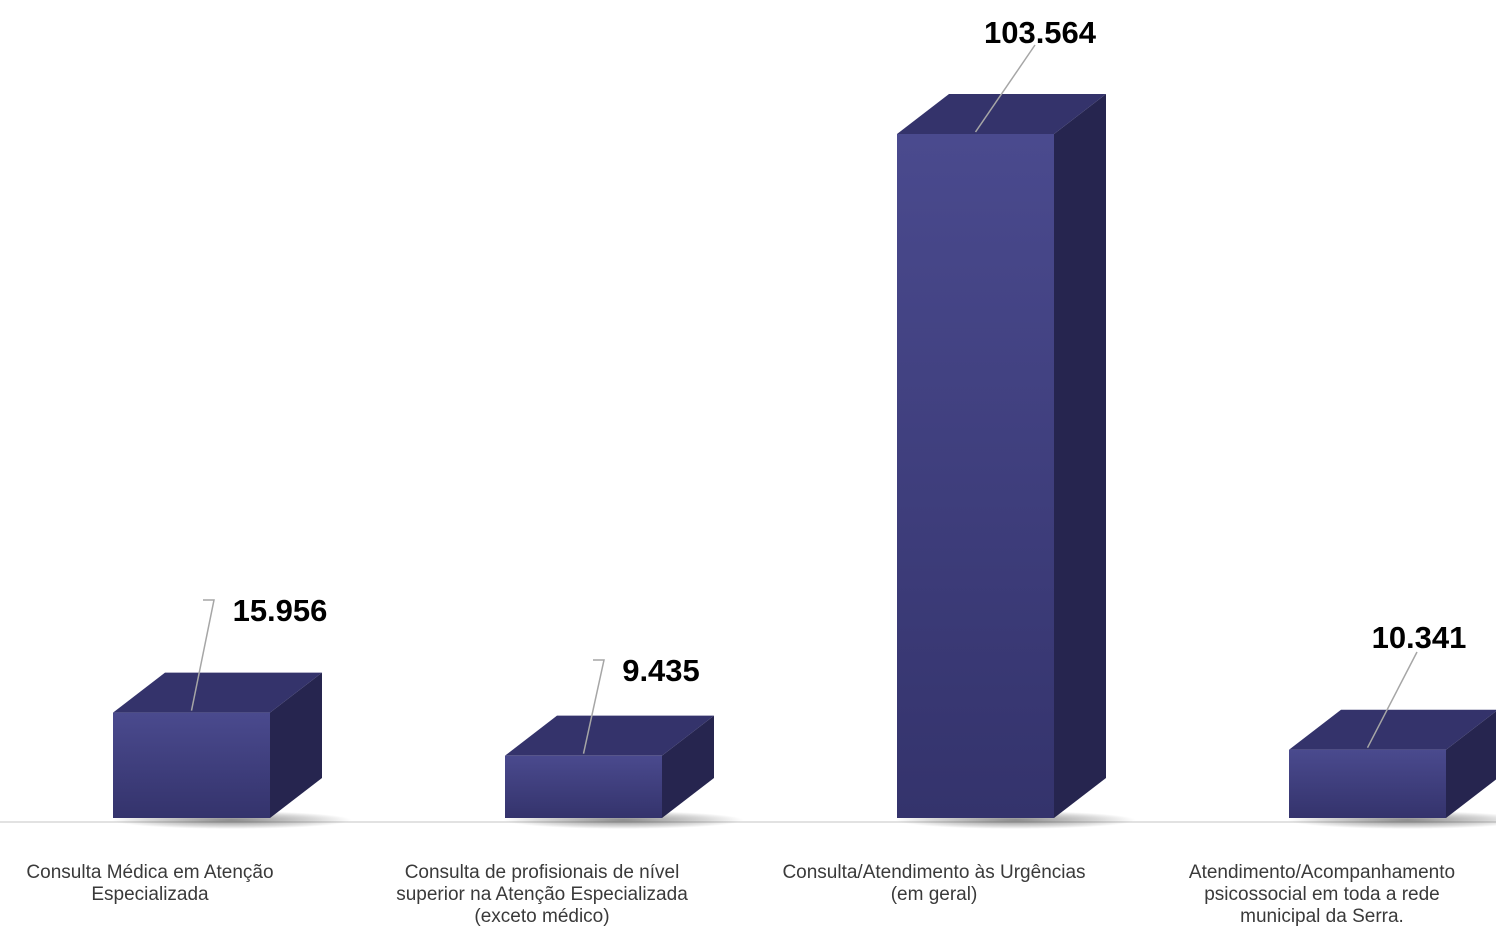 This screenshot has height=933, width=1496. What do you see at coordinates (1419, 637) in the screenshot?
I see `data-label: 10.341` at bounding box center [1419, 637].